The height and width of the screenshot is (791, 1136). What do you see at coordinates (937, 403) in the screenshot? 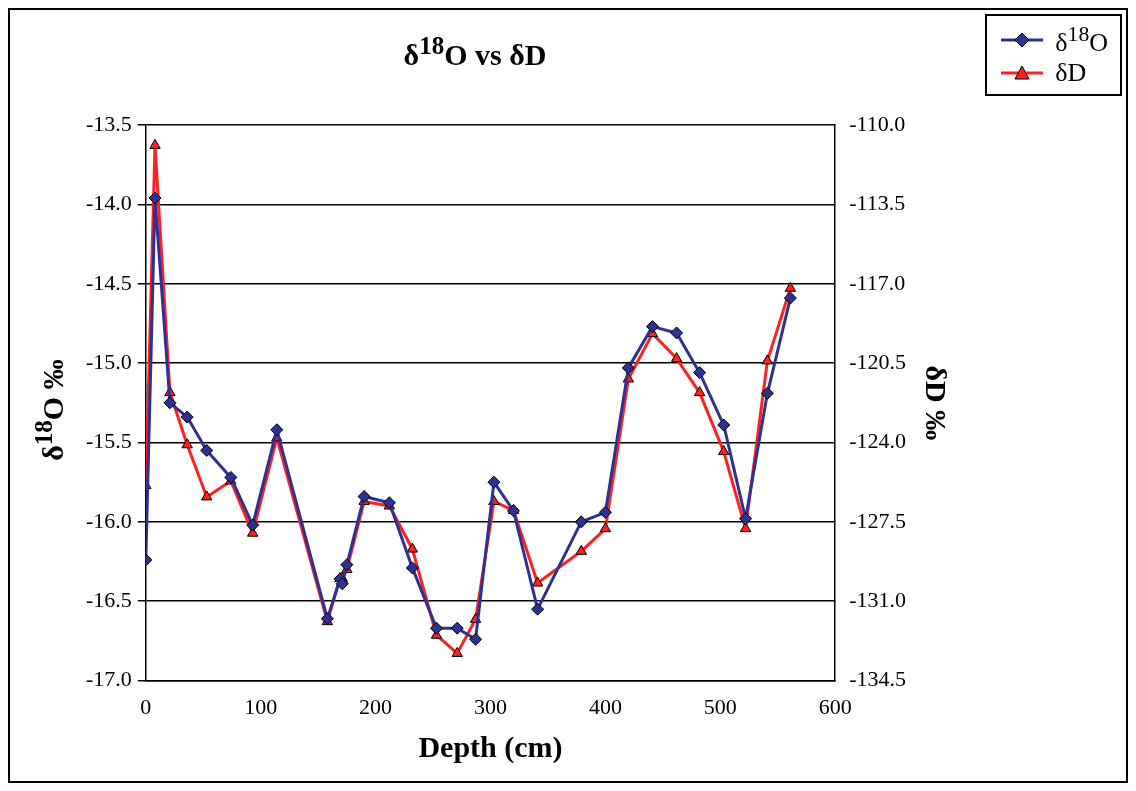
I see `y2-axis-title: δD ‰` at bounding box center [937, 403].